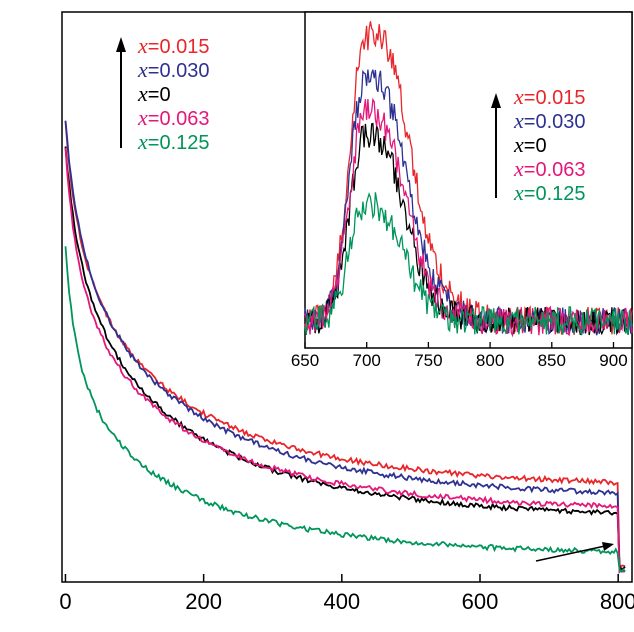  What do you see at coordinates (305, 360) in the screenshot?
I see `inset-x-tick-label: 650` at bounding box center [305, 360].